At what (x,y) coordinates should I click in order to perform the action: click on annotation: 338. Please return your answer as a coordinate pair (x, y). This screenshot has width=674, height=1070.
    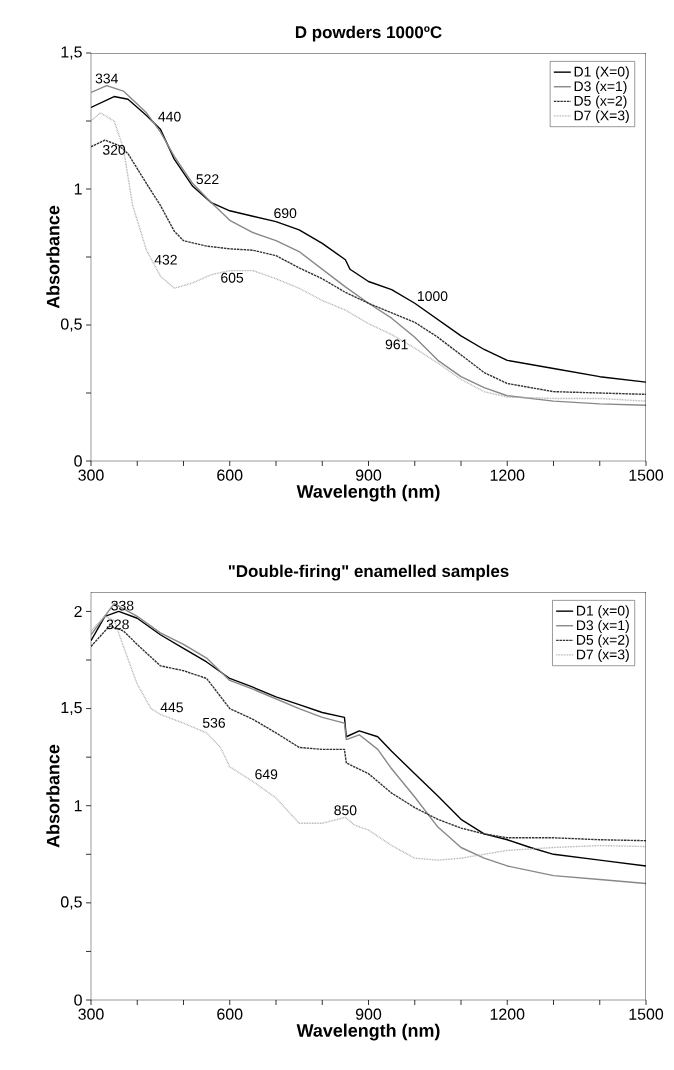
    Looking at the image, I should click on (122, 605).